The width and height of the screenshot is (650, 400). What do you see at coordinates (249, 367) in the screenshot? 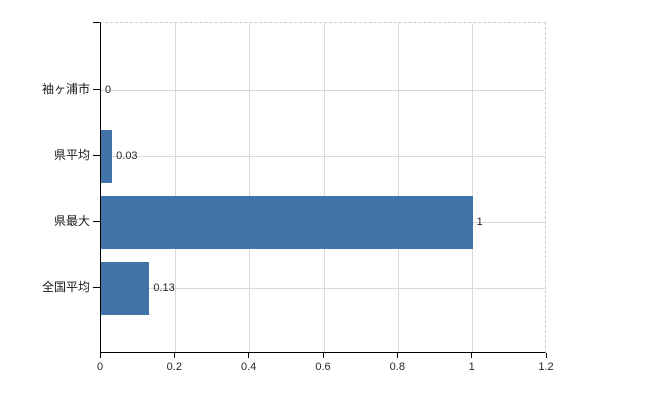
I see `x-axis-tick-label: 0.4` at bounding box center [249, 367].